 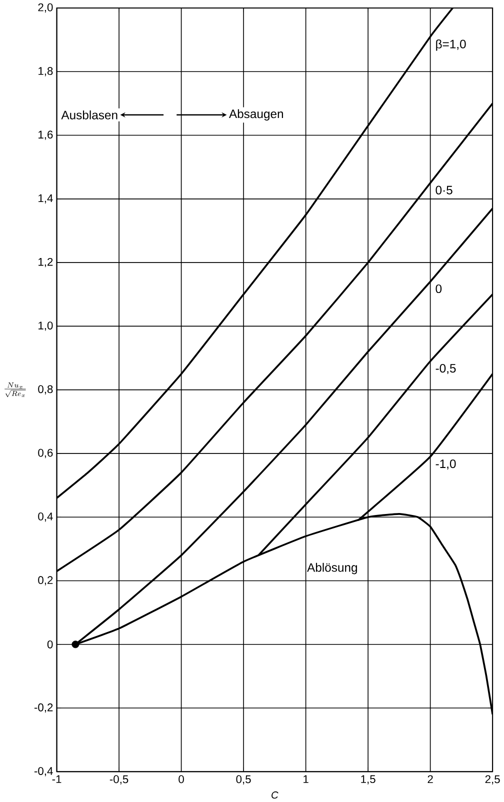 I want to click on y-tick-label: 0,6, so click(x=45, y=453).